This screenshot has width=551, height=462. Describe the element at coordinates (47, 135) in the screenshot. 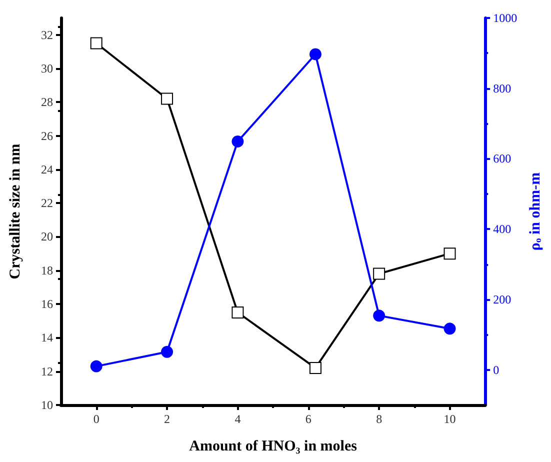

I see `y-tick-label: 26` at that location.